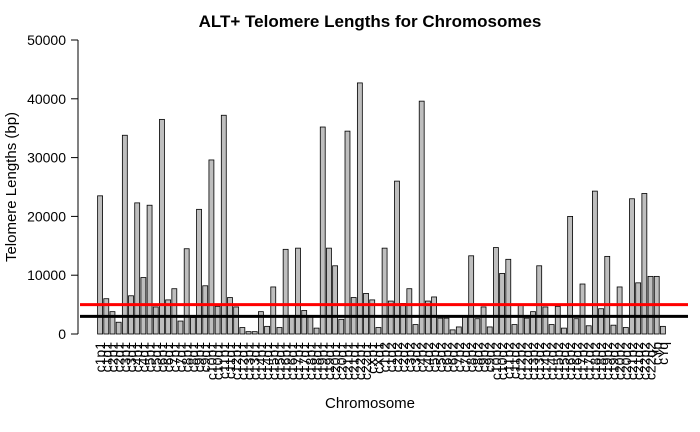  Describe the element at coordinates (304, 361) in the screenshot. I see `x-tick-label: c17q1` at that location.